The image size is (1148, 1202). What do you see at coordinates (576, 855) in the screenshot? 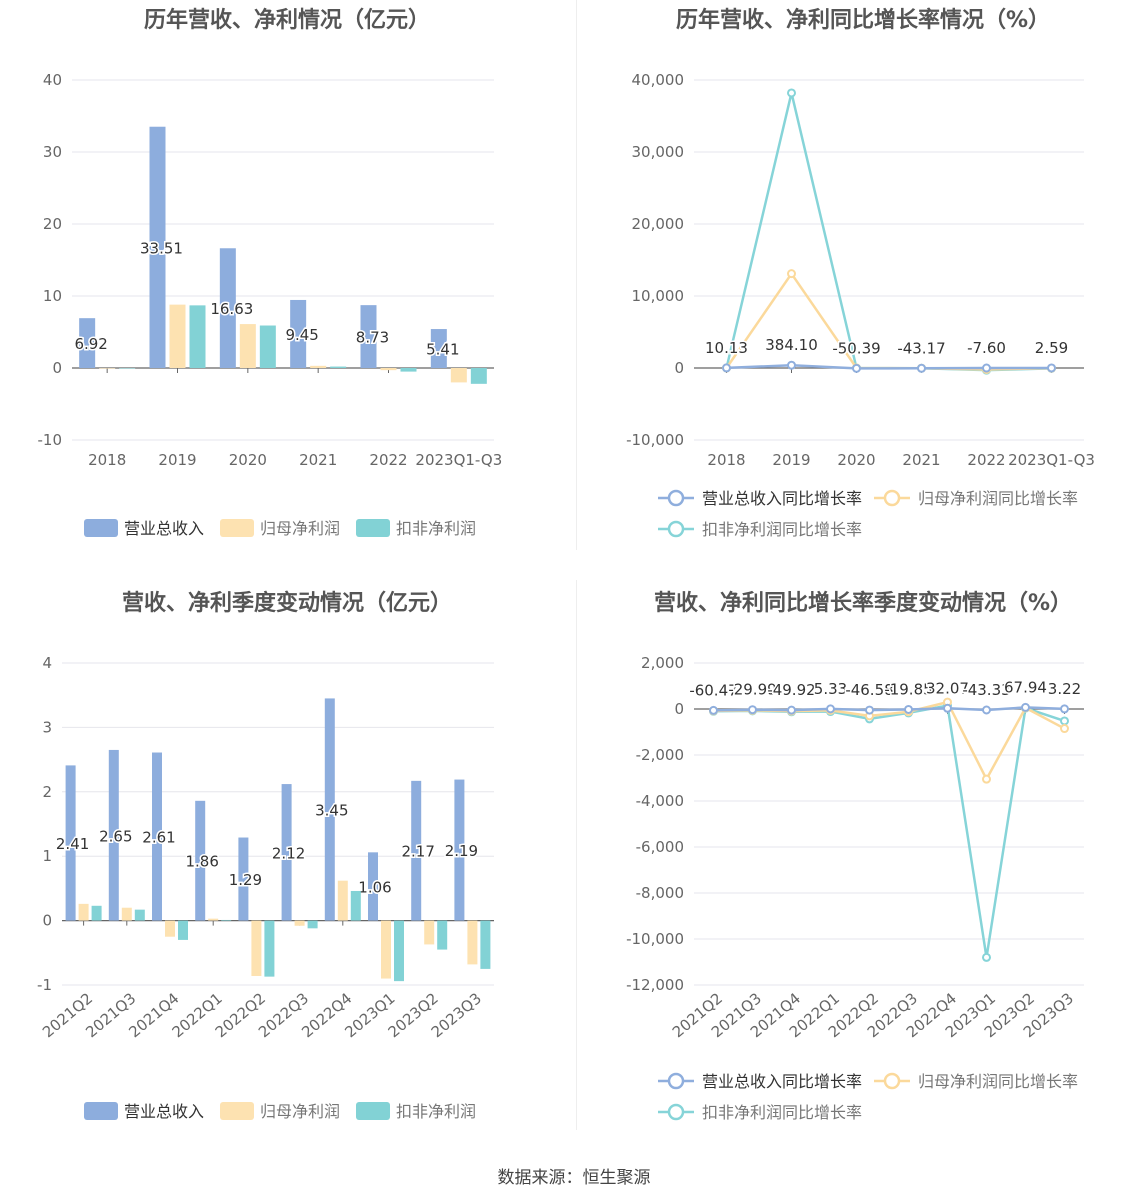
I see `vertical-divider-bottom` at bounding box center [576, 855].